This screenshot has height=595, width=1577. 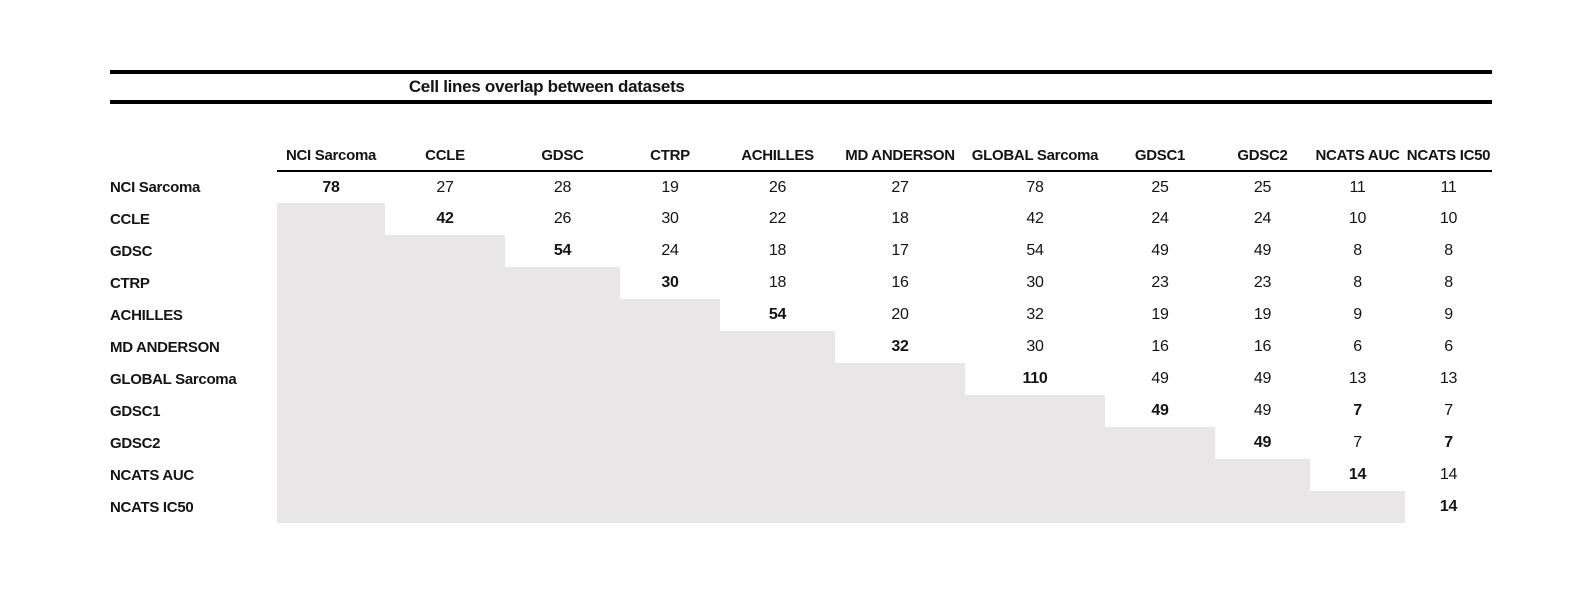 I want to click on column-header-ccle: CCLE, so click(x=445, y=156).